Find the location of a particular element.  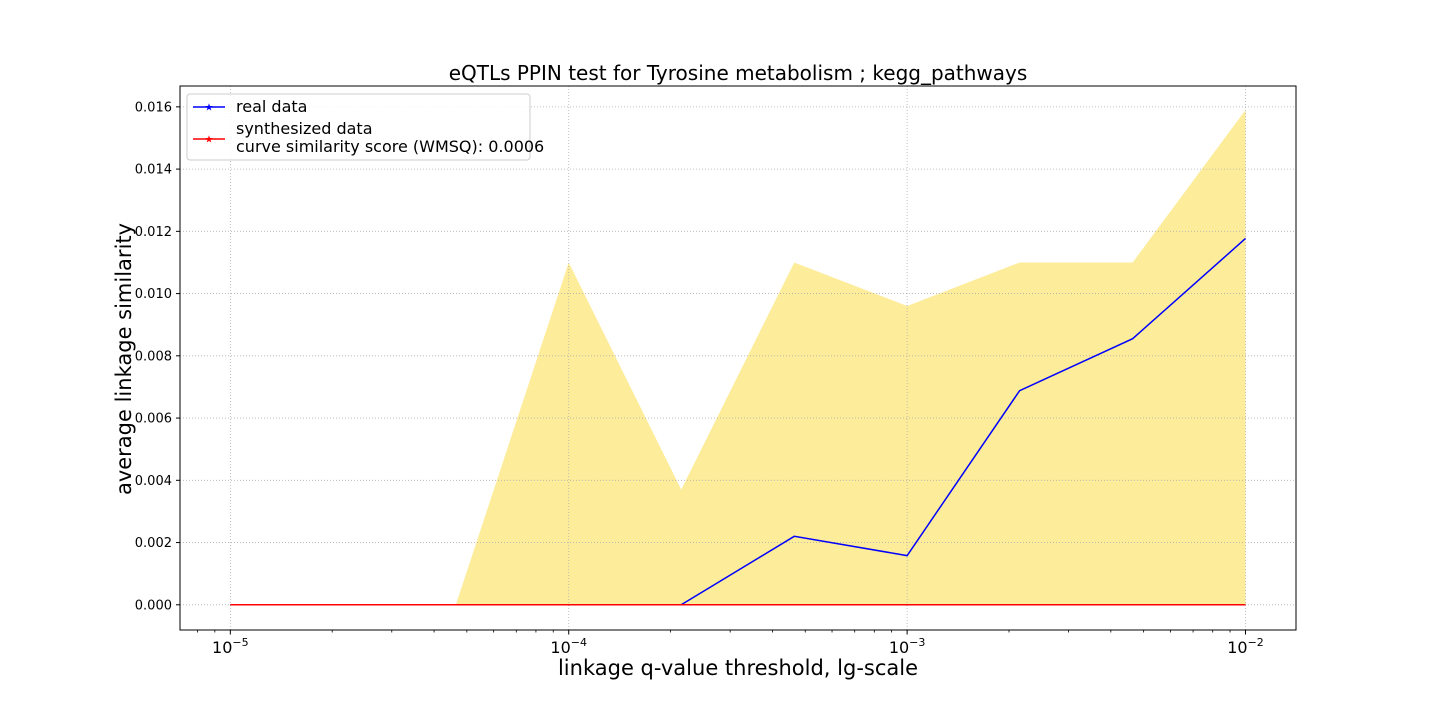

legend-box is located at coordinates (358, 127).